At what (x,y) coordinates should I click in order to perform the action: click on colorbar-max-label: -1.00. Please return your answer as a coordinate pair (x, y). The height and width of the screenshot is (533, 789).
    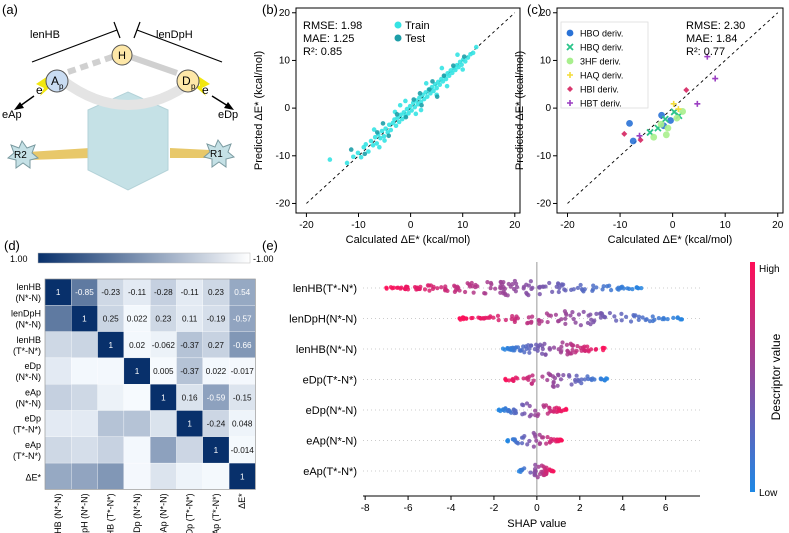
    Looking at the image, I should click on (263, 259).